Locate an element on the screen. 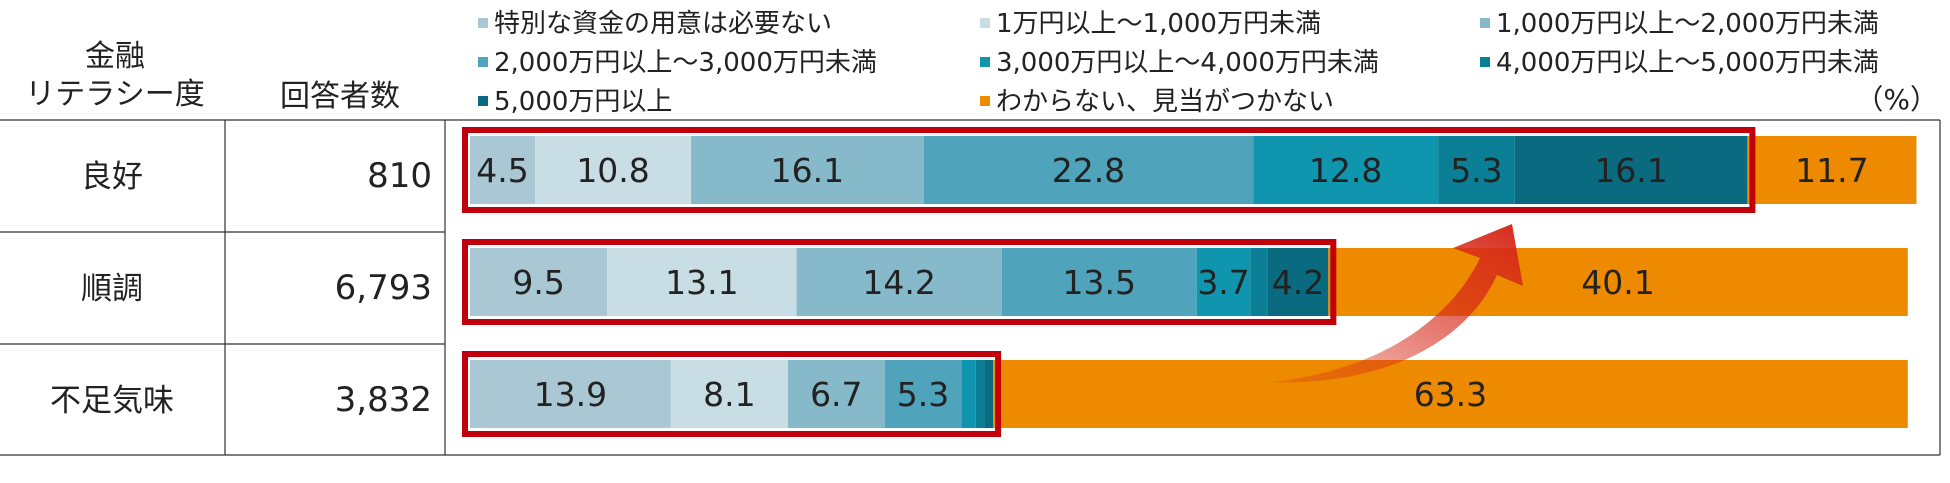 The width and height of the screenshot is (1950, 483). data-label: 10.8 is located at coordinates (612, 170).